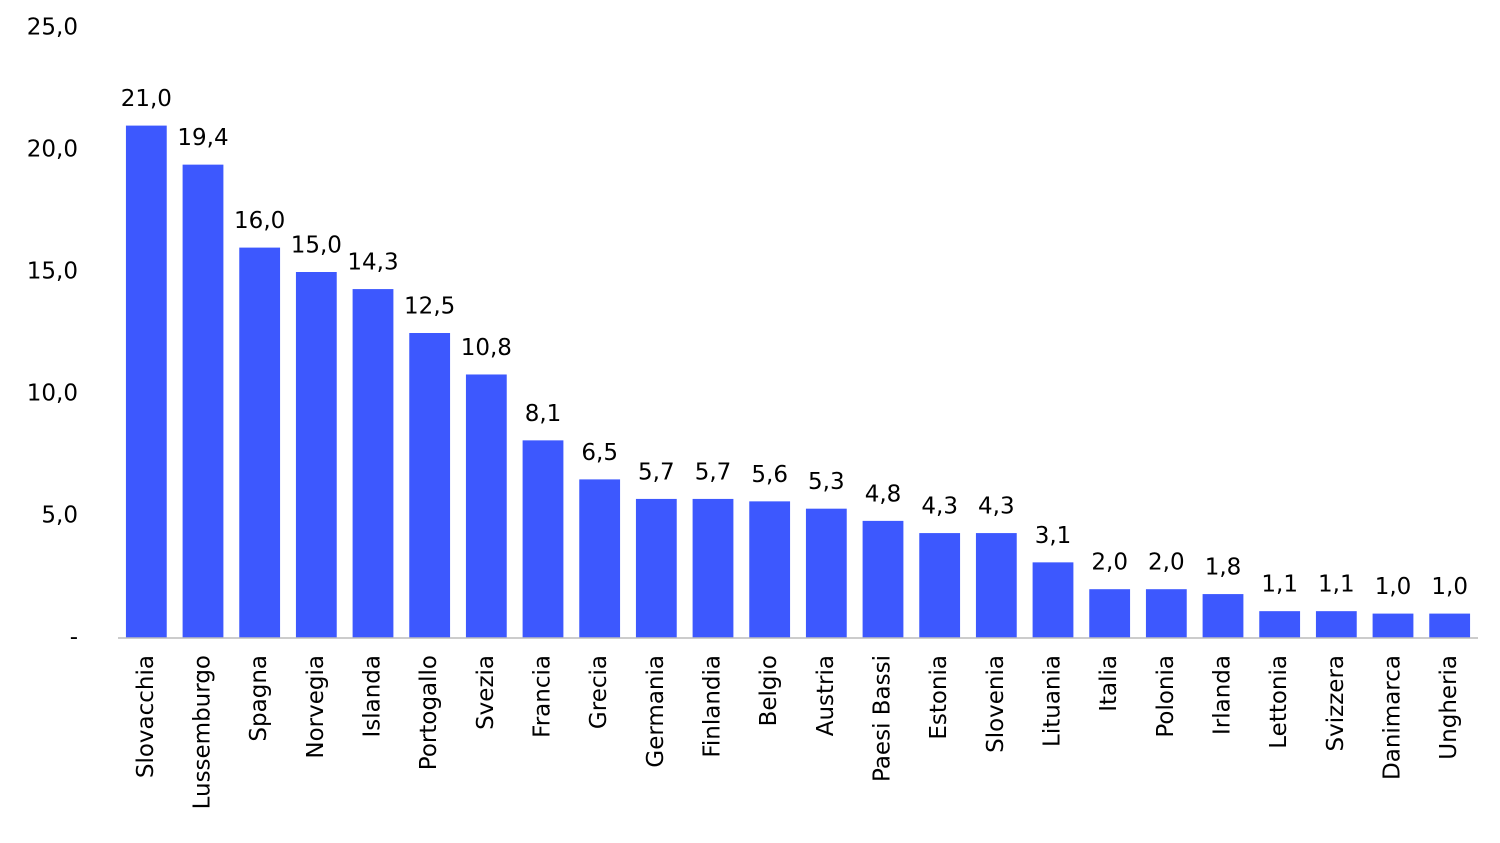 Image resolution: width=1500 pixels, height=843 pixels. What do you see at coordinates (826, 482) in the screenshot?
I see `value-label: 5,3` at bounding box center [826, 482].